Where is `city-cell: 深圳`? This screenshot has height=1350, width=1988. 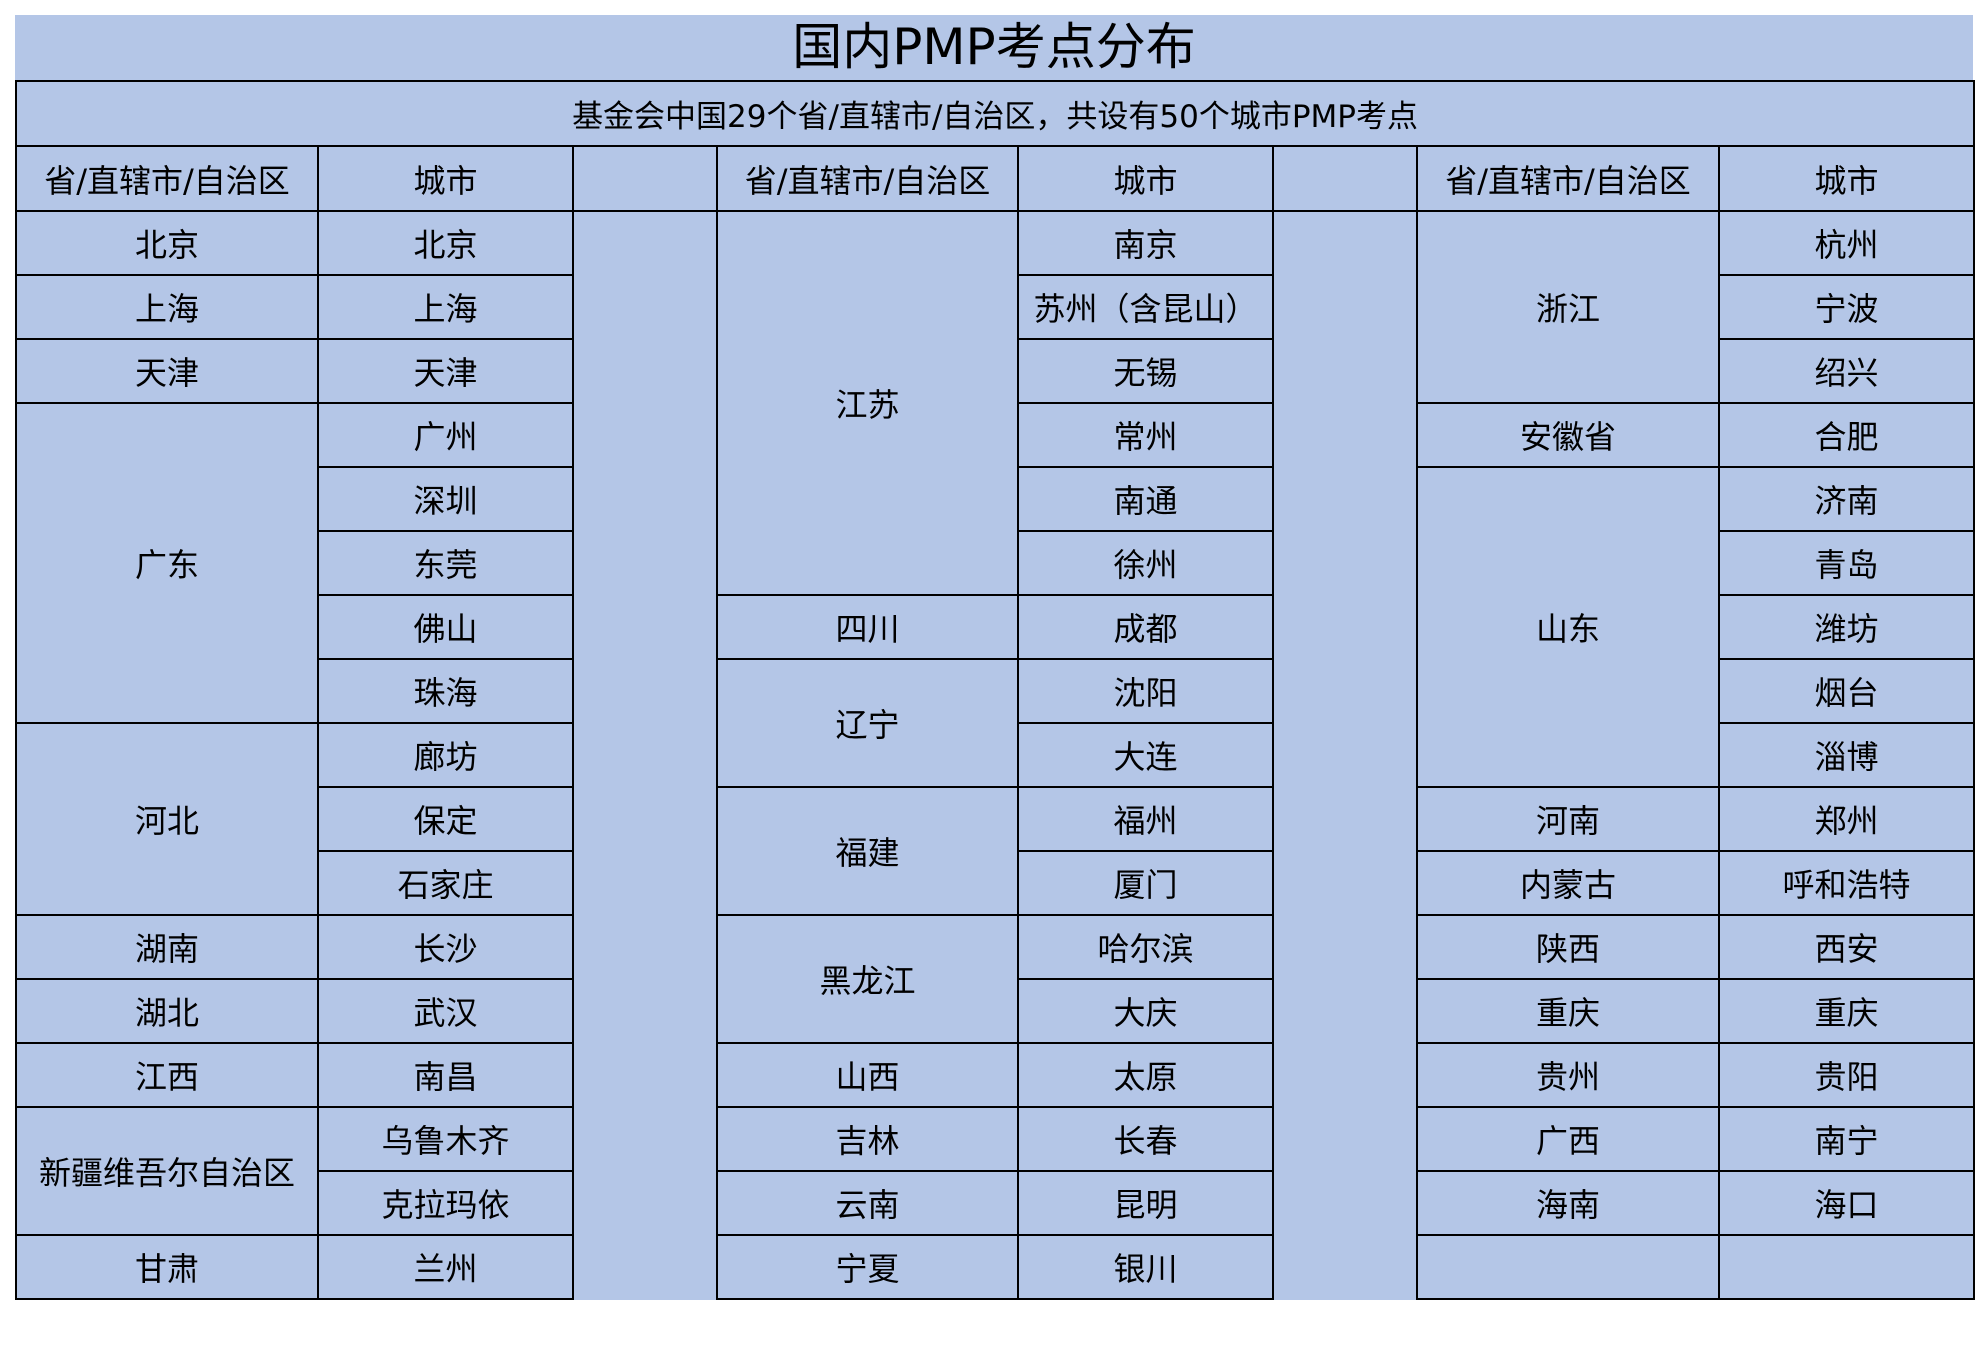
city-cell: 深圳 is located at coordinates (445, 499).